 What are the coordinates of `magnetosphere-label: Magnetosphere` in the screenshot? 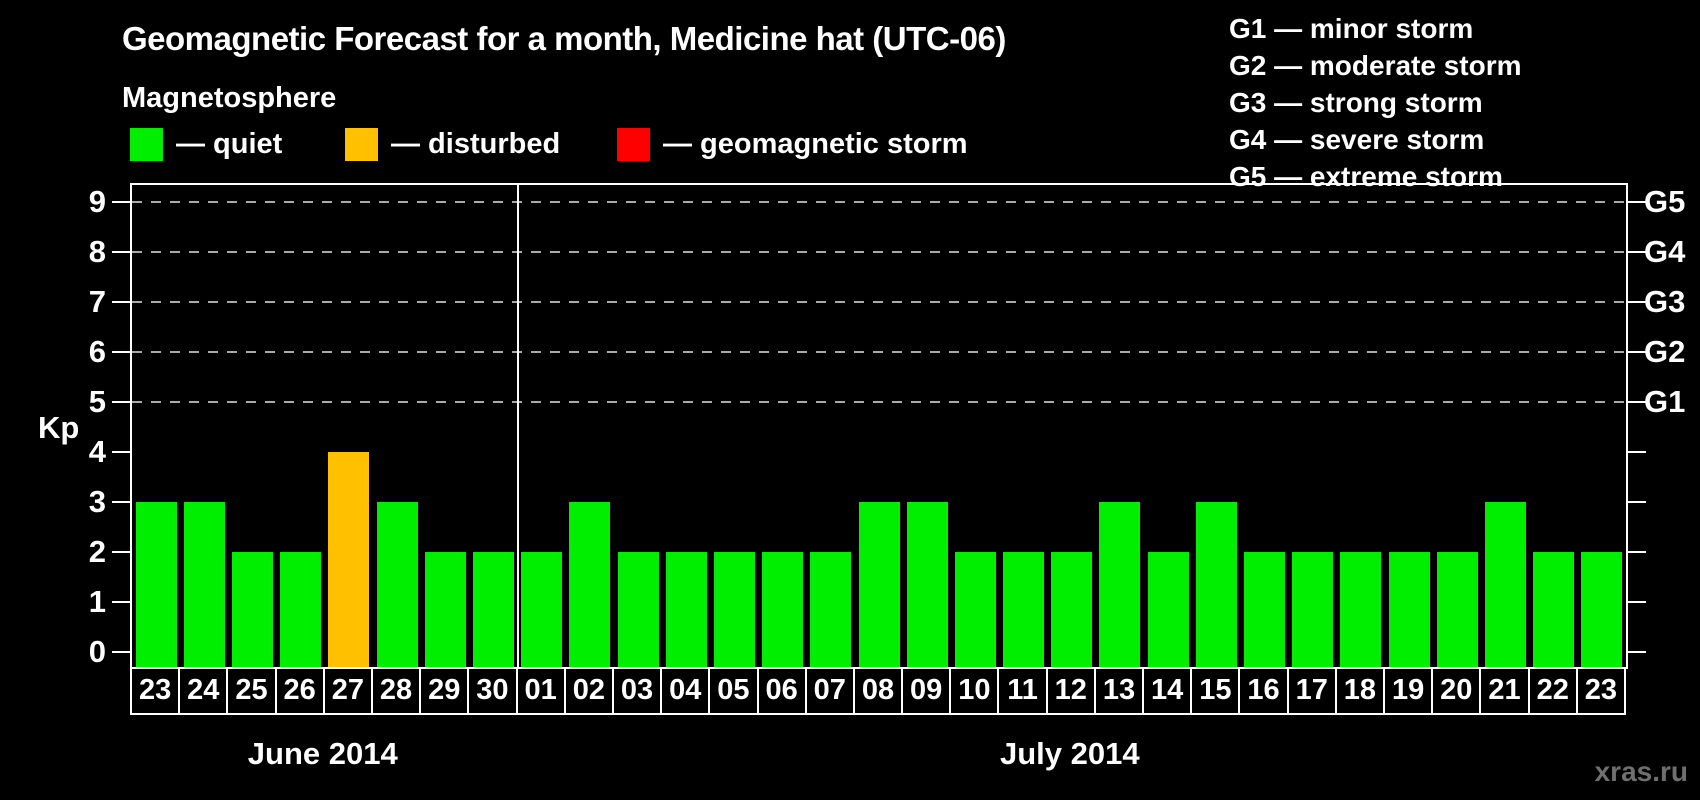 It's located at (229, 98).